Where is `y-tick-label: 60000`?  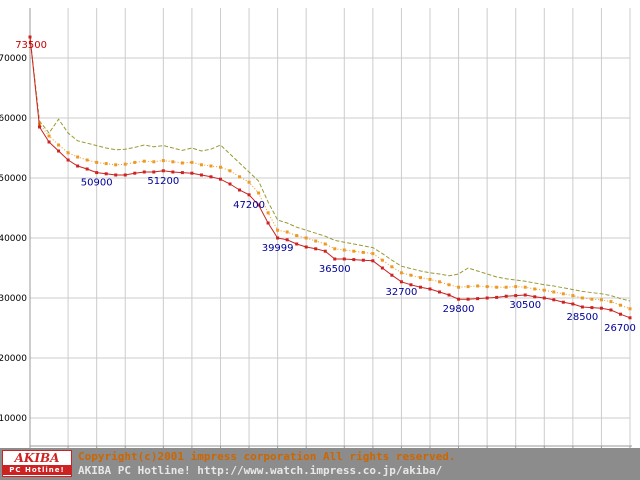
y-tick-label: 60000 is located at coordinates (13, 119).